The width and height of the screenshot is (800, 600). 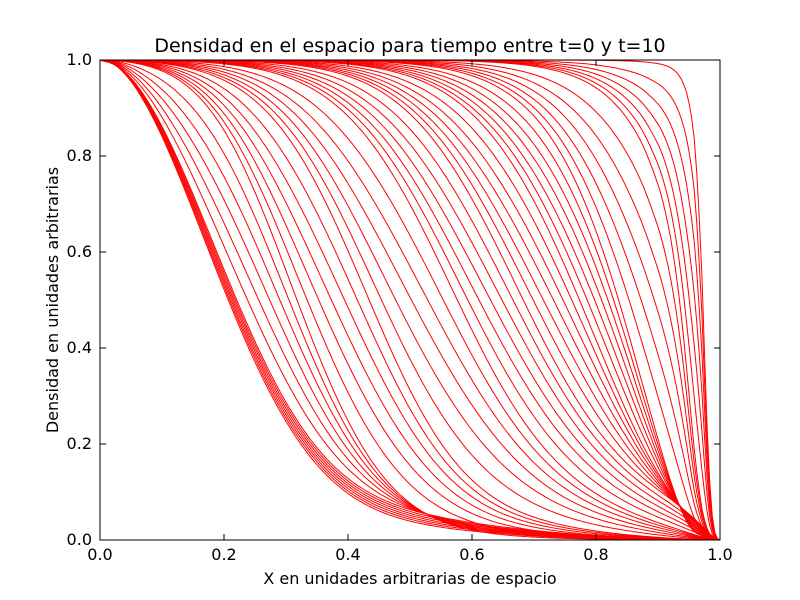 What do you see at coordinates (347, 554) in the screenshot?
I see `x-tick-label: 0.4` at bounding box center [347, 554].